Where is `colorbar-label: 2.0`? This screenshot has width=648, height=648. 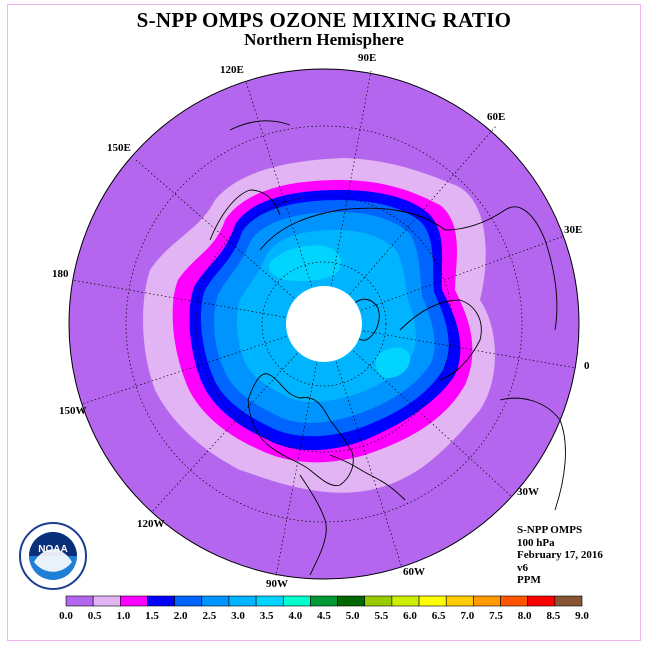 colorbar-label: 2.0 is located at coordinates (181, 616).